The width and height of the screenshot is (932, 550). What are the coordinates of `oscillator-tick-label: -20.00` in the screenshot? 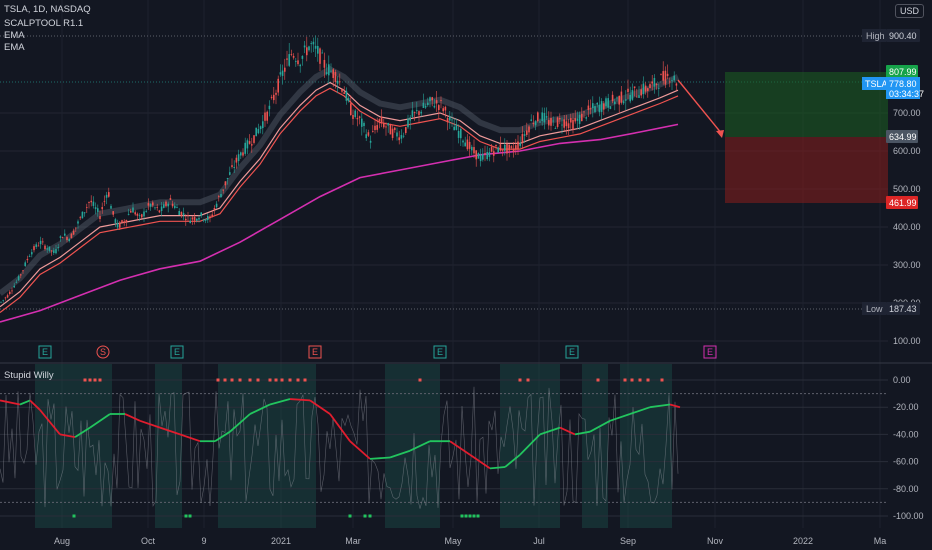 It's located at (906, 407).